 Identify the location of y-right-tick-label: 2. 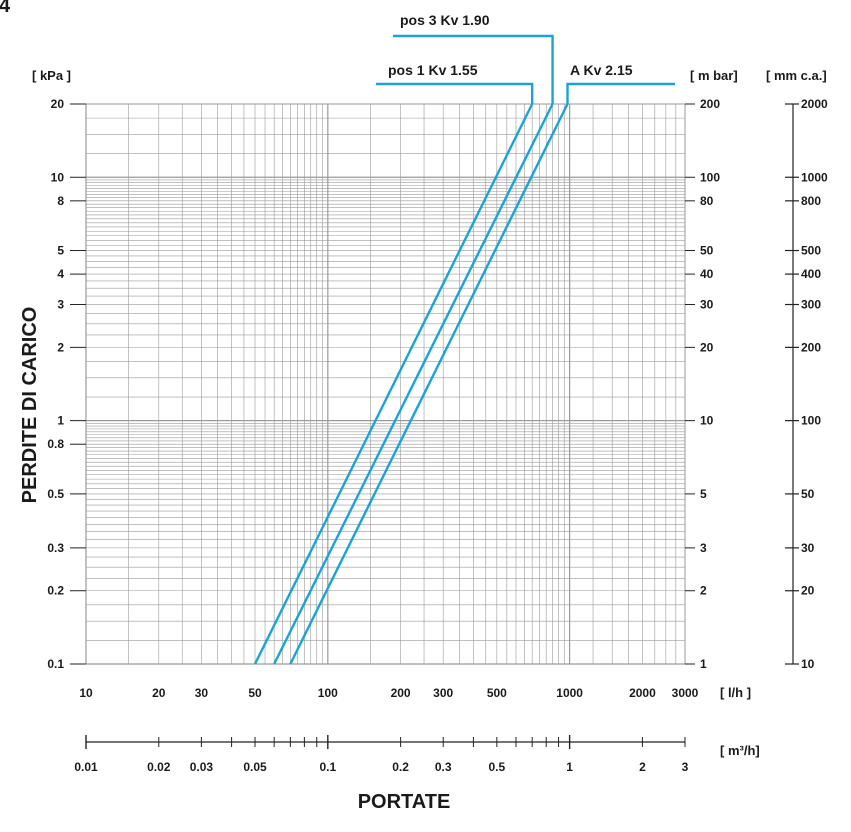
(703, 591).